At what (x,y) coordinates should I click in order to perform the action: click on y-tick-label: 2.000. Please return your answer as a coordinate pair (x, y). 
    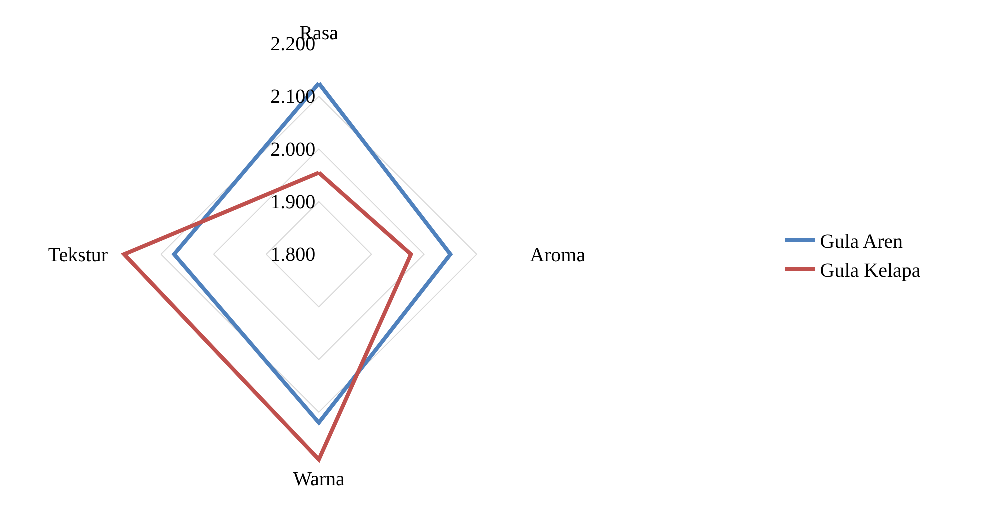
    Looking at the image, I should click on (293, 149).